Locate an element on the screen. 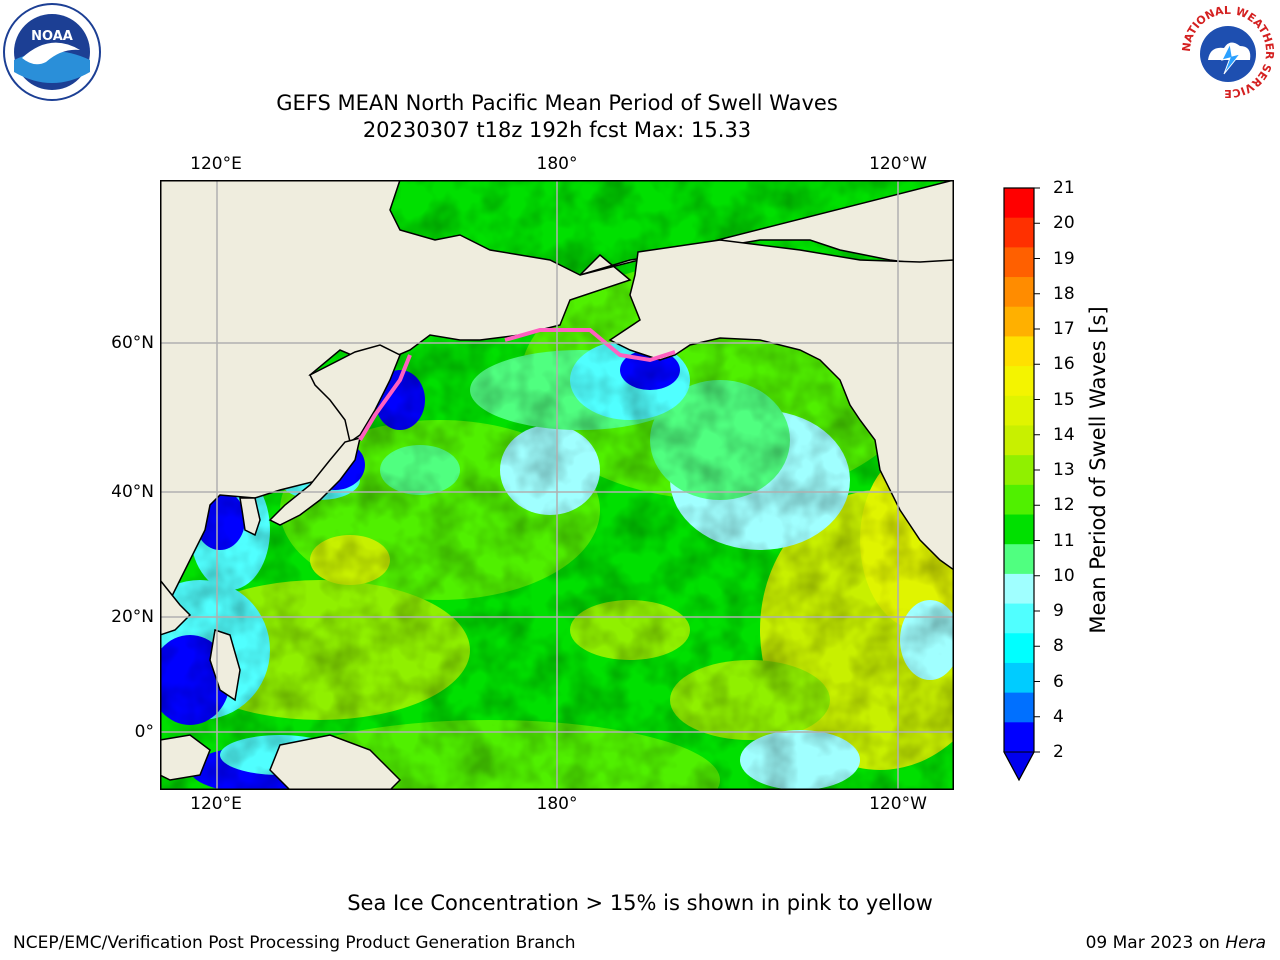 This screenshot has height=960, width=1280. sea-ice-edge-okhotsk is located at coordinates (385, 398).